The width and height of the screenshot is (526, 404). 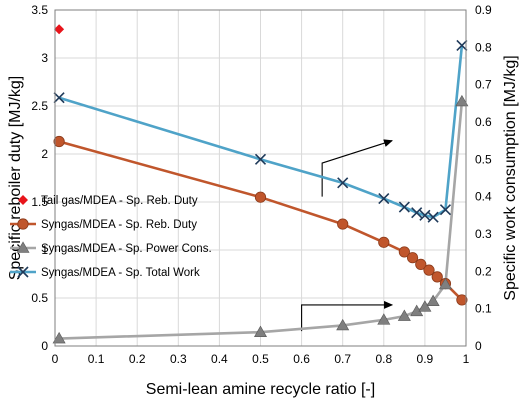 What do you see at coordinates (342, 359) in the screenshot?
I see `x-tick-label: 0.7` at bounding box center [342, 359].